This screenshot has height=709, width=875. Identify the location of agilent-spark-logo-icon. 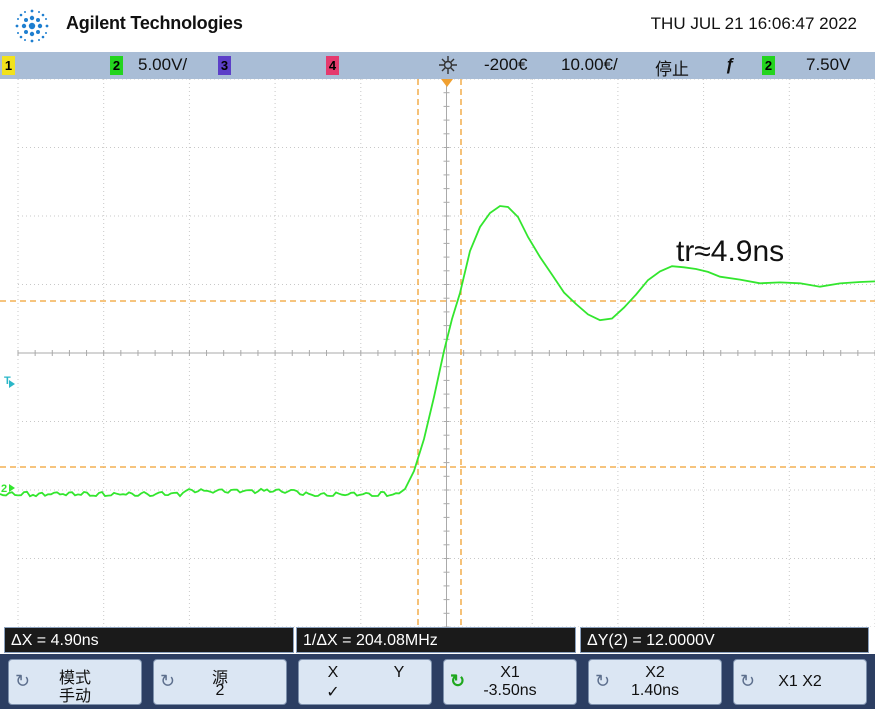
(32, 26).